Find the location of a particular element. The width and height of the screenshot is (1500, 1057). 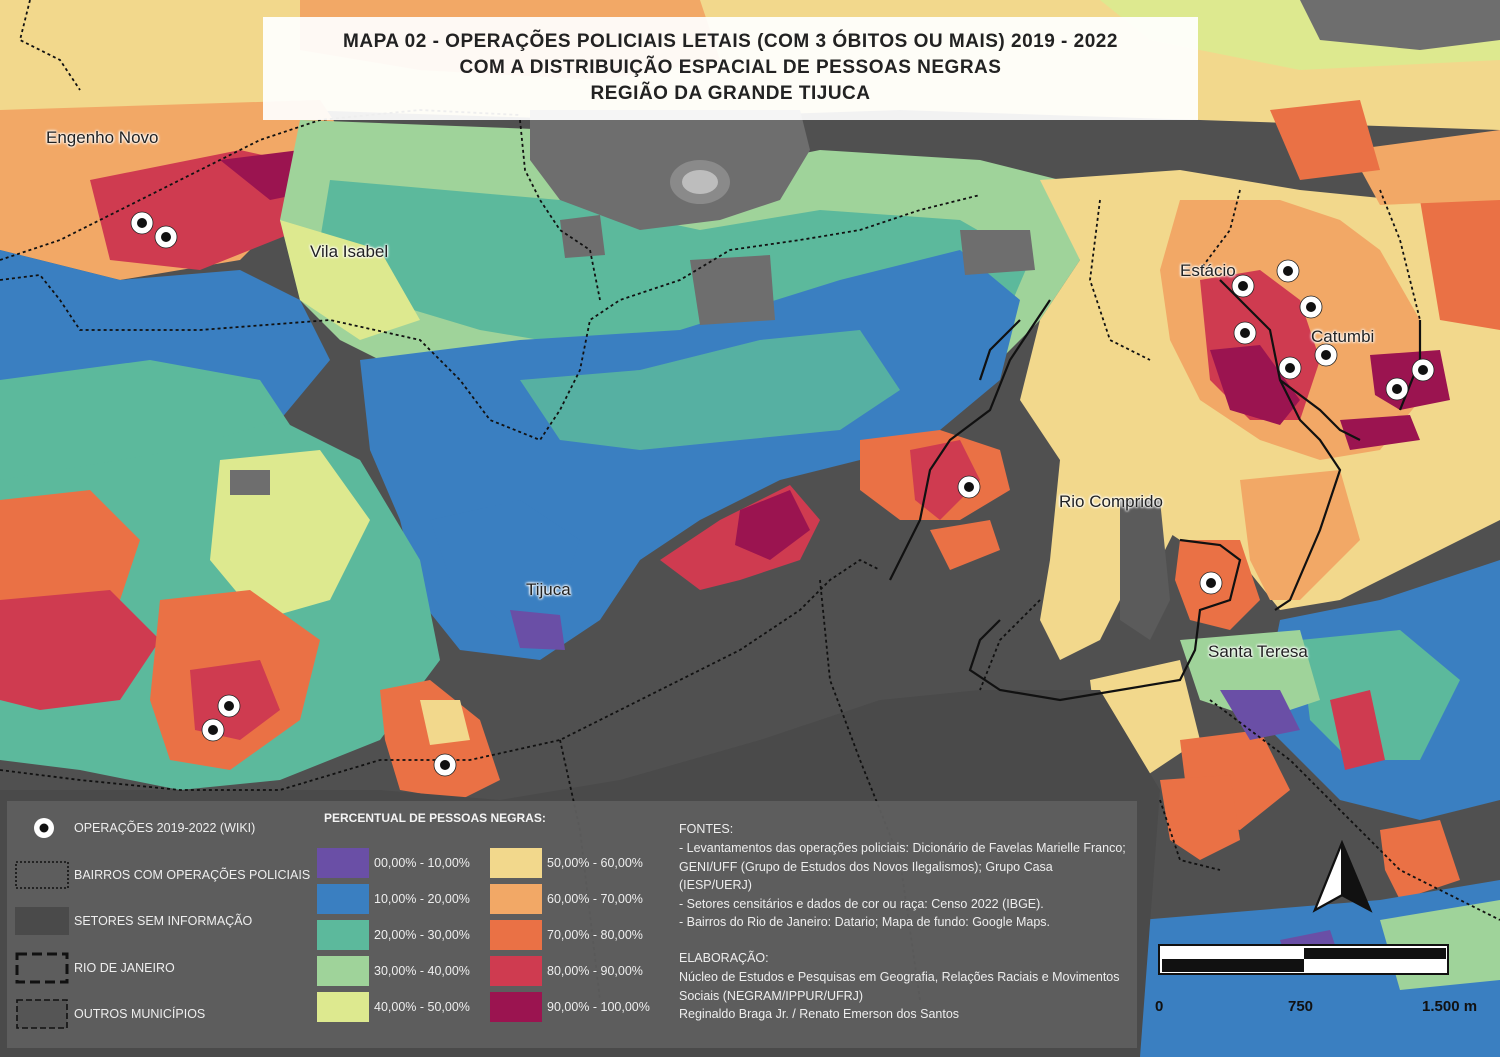

north-arrow-icon is located at coordinates (1342, 876).